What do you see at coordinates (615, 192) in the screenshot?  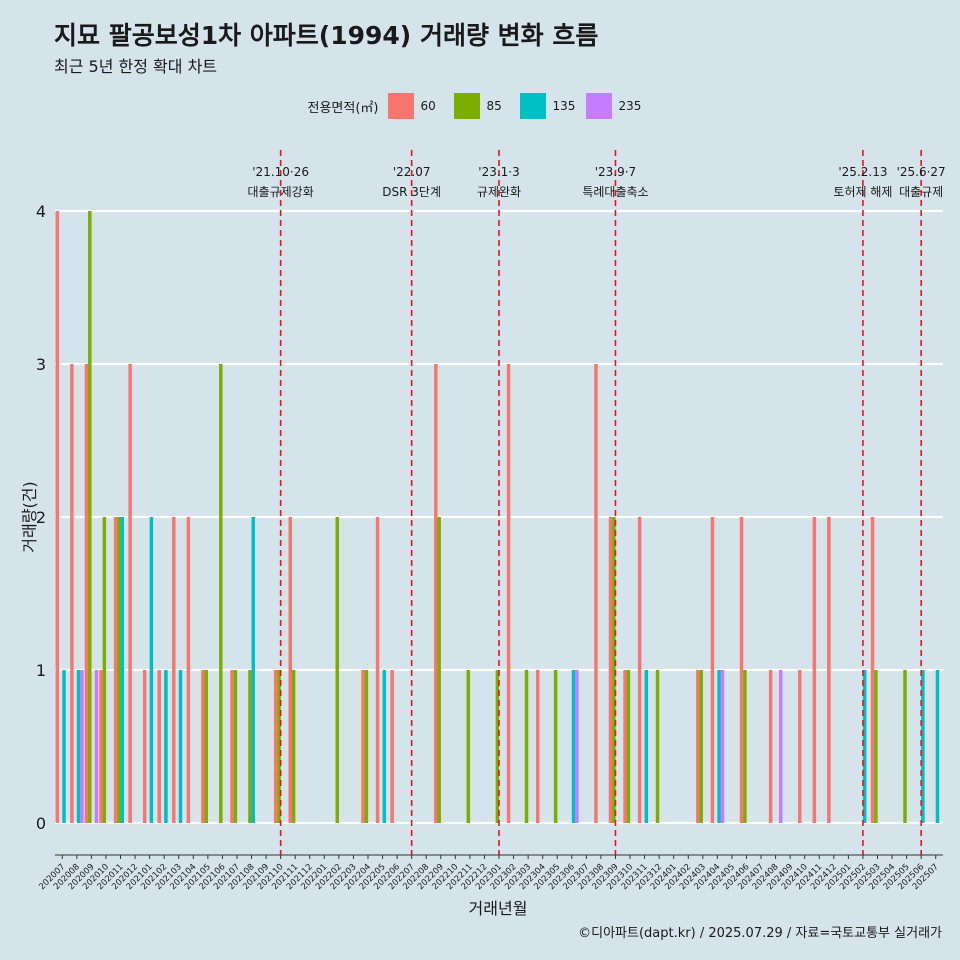 I see `event-desc-label: 특례대출축소` at bounding box center [615, 192].